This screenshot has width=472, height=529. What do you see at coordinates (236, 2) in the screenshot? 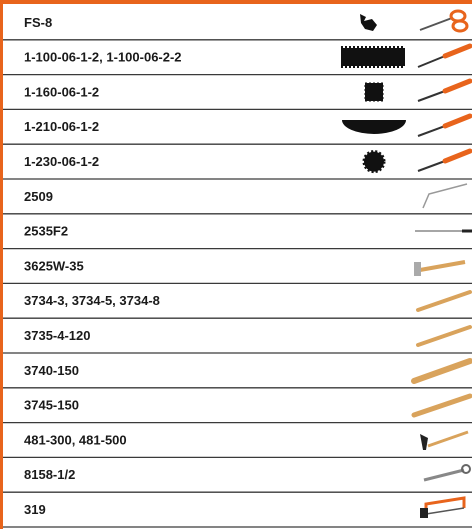
I see `top-border` at bounding box center [236, 2].